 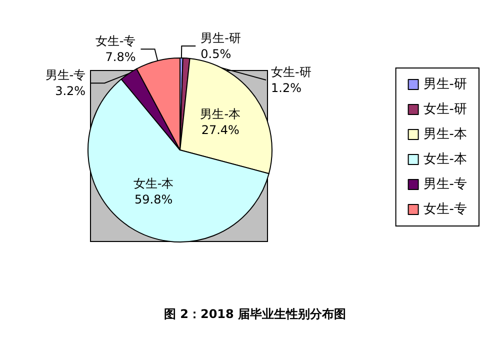 I want to click on data-label: 3.2%, so click(x=70, y=91).